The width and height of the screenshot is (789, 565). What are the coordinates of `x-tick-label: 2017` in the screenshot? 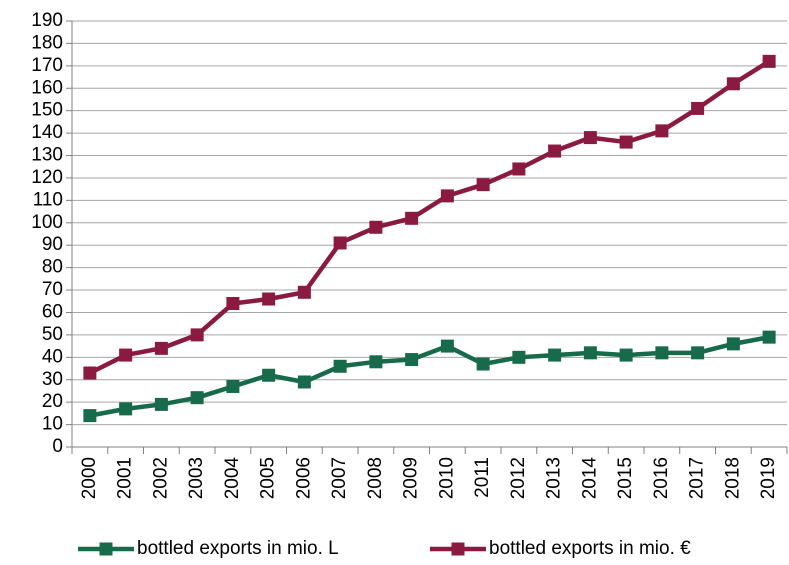 It's located at (697, 478).